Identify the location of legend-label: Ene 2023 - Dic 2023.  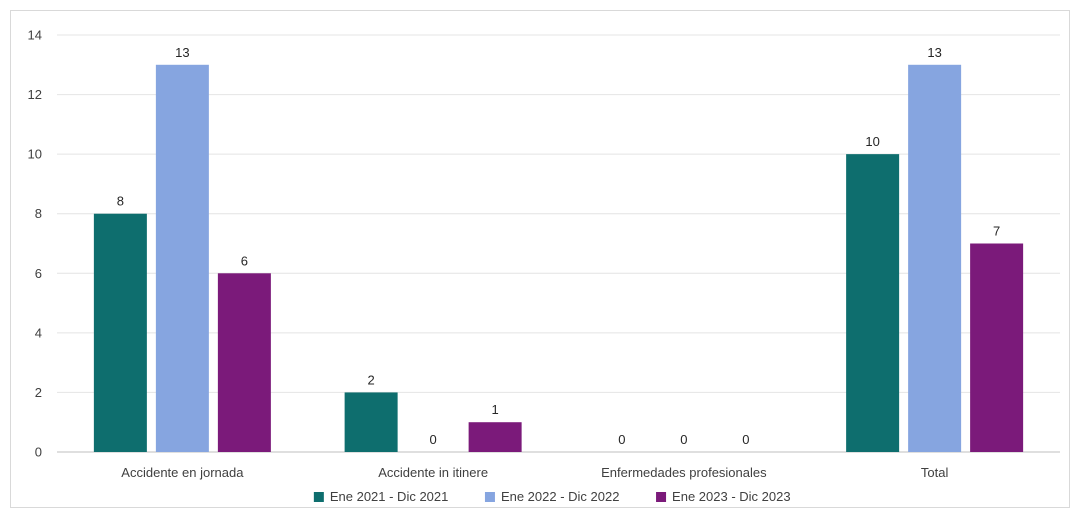
(731, 496).